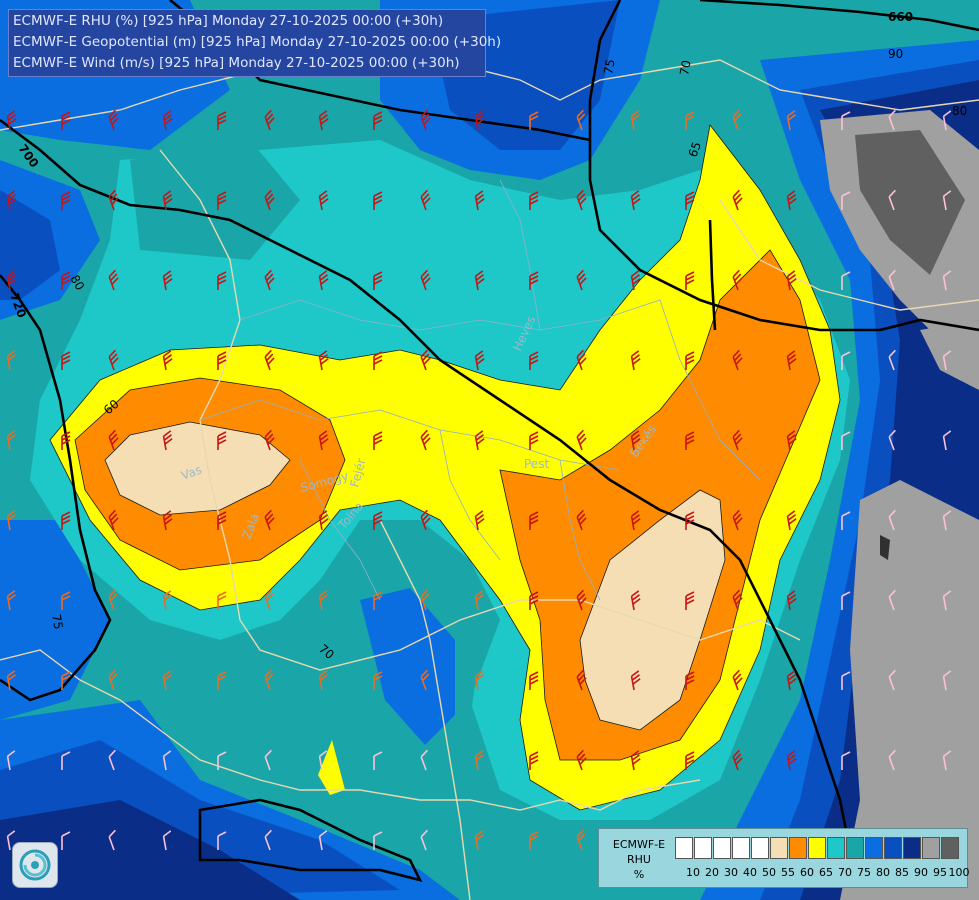  What do you see at coordinates (788, 872) in the screenshot?
I see `legend-tick: 55` at bounding box center [788, 872].